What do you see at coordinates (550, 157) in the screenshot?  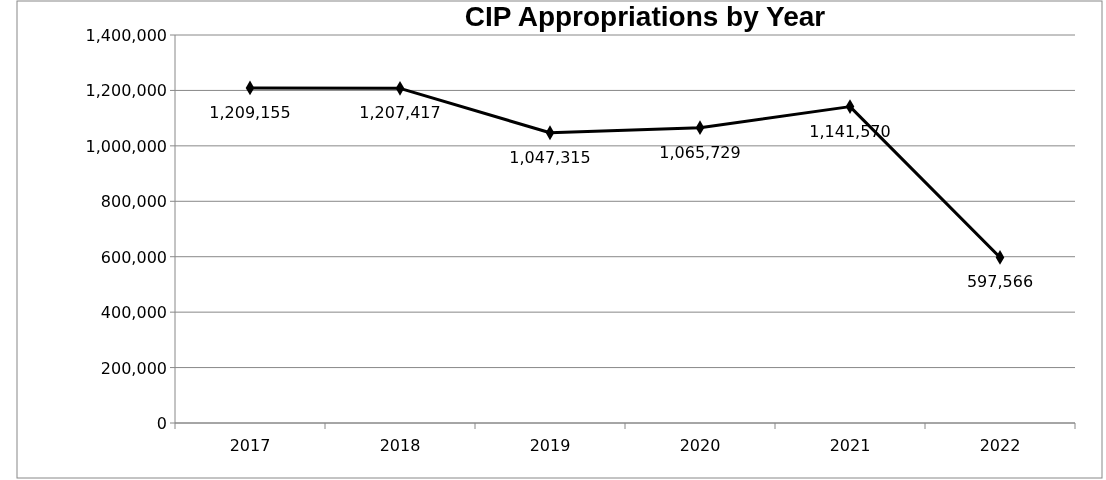 I see `data-label: 1,047,315` at bounding box center [550, 157].